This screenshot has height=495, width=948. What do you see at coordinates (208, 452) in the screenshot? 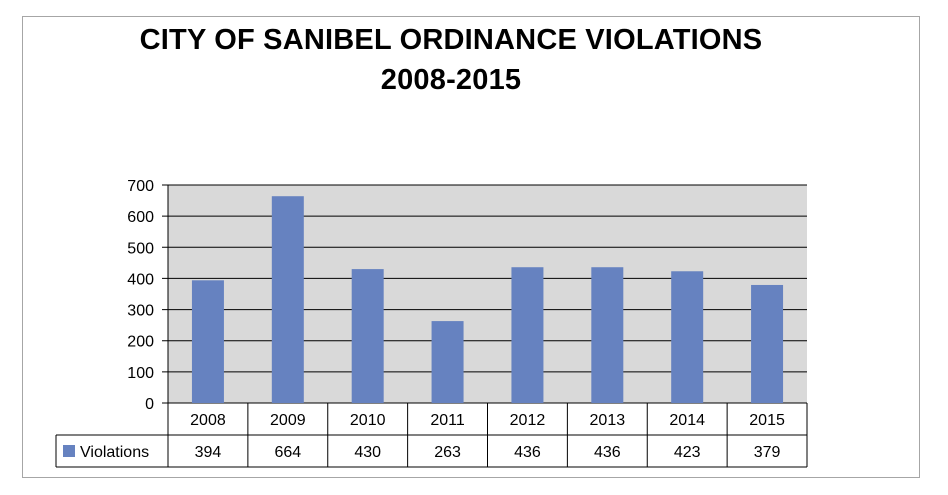
I see `data-label: 394` at bounding box center [208, 452].